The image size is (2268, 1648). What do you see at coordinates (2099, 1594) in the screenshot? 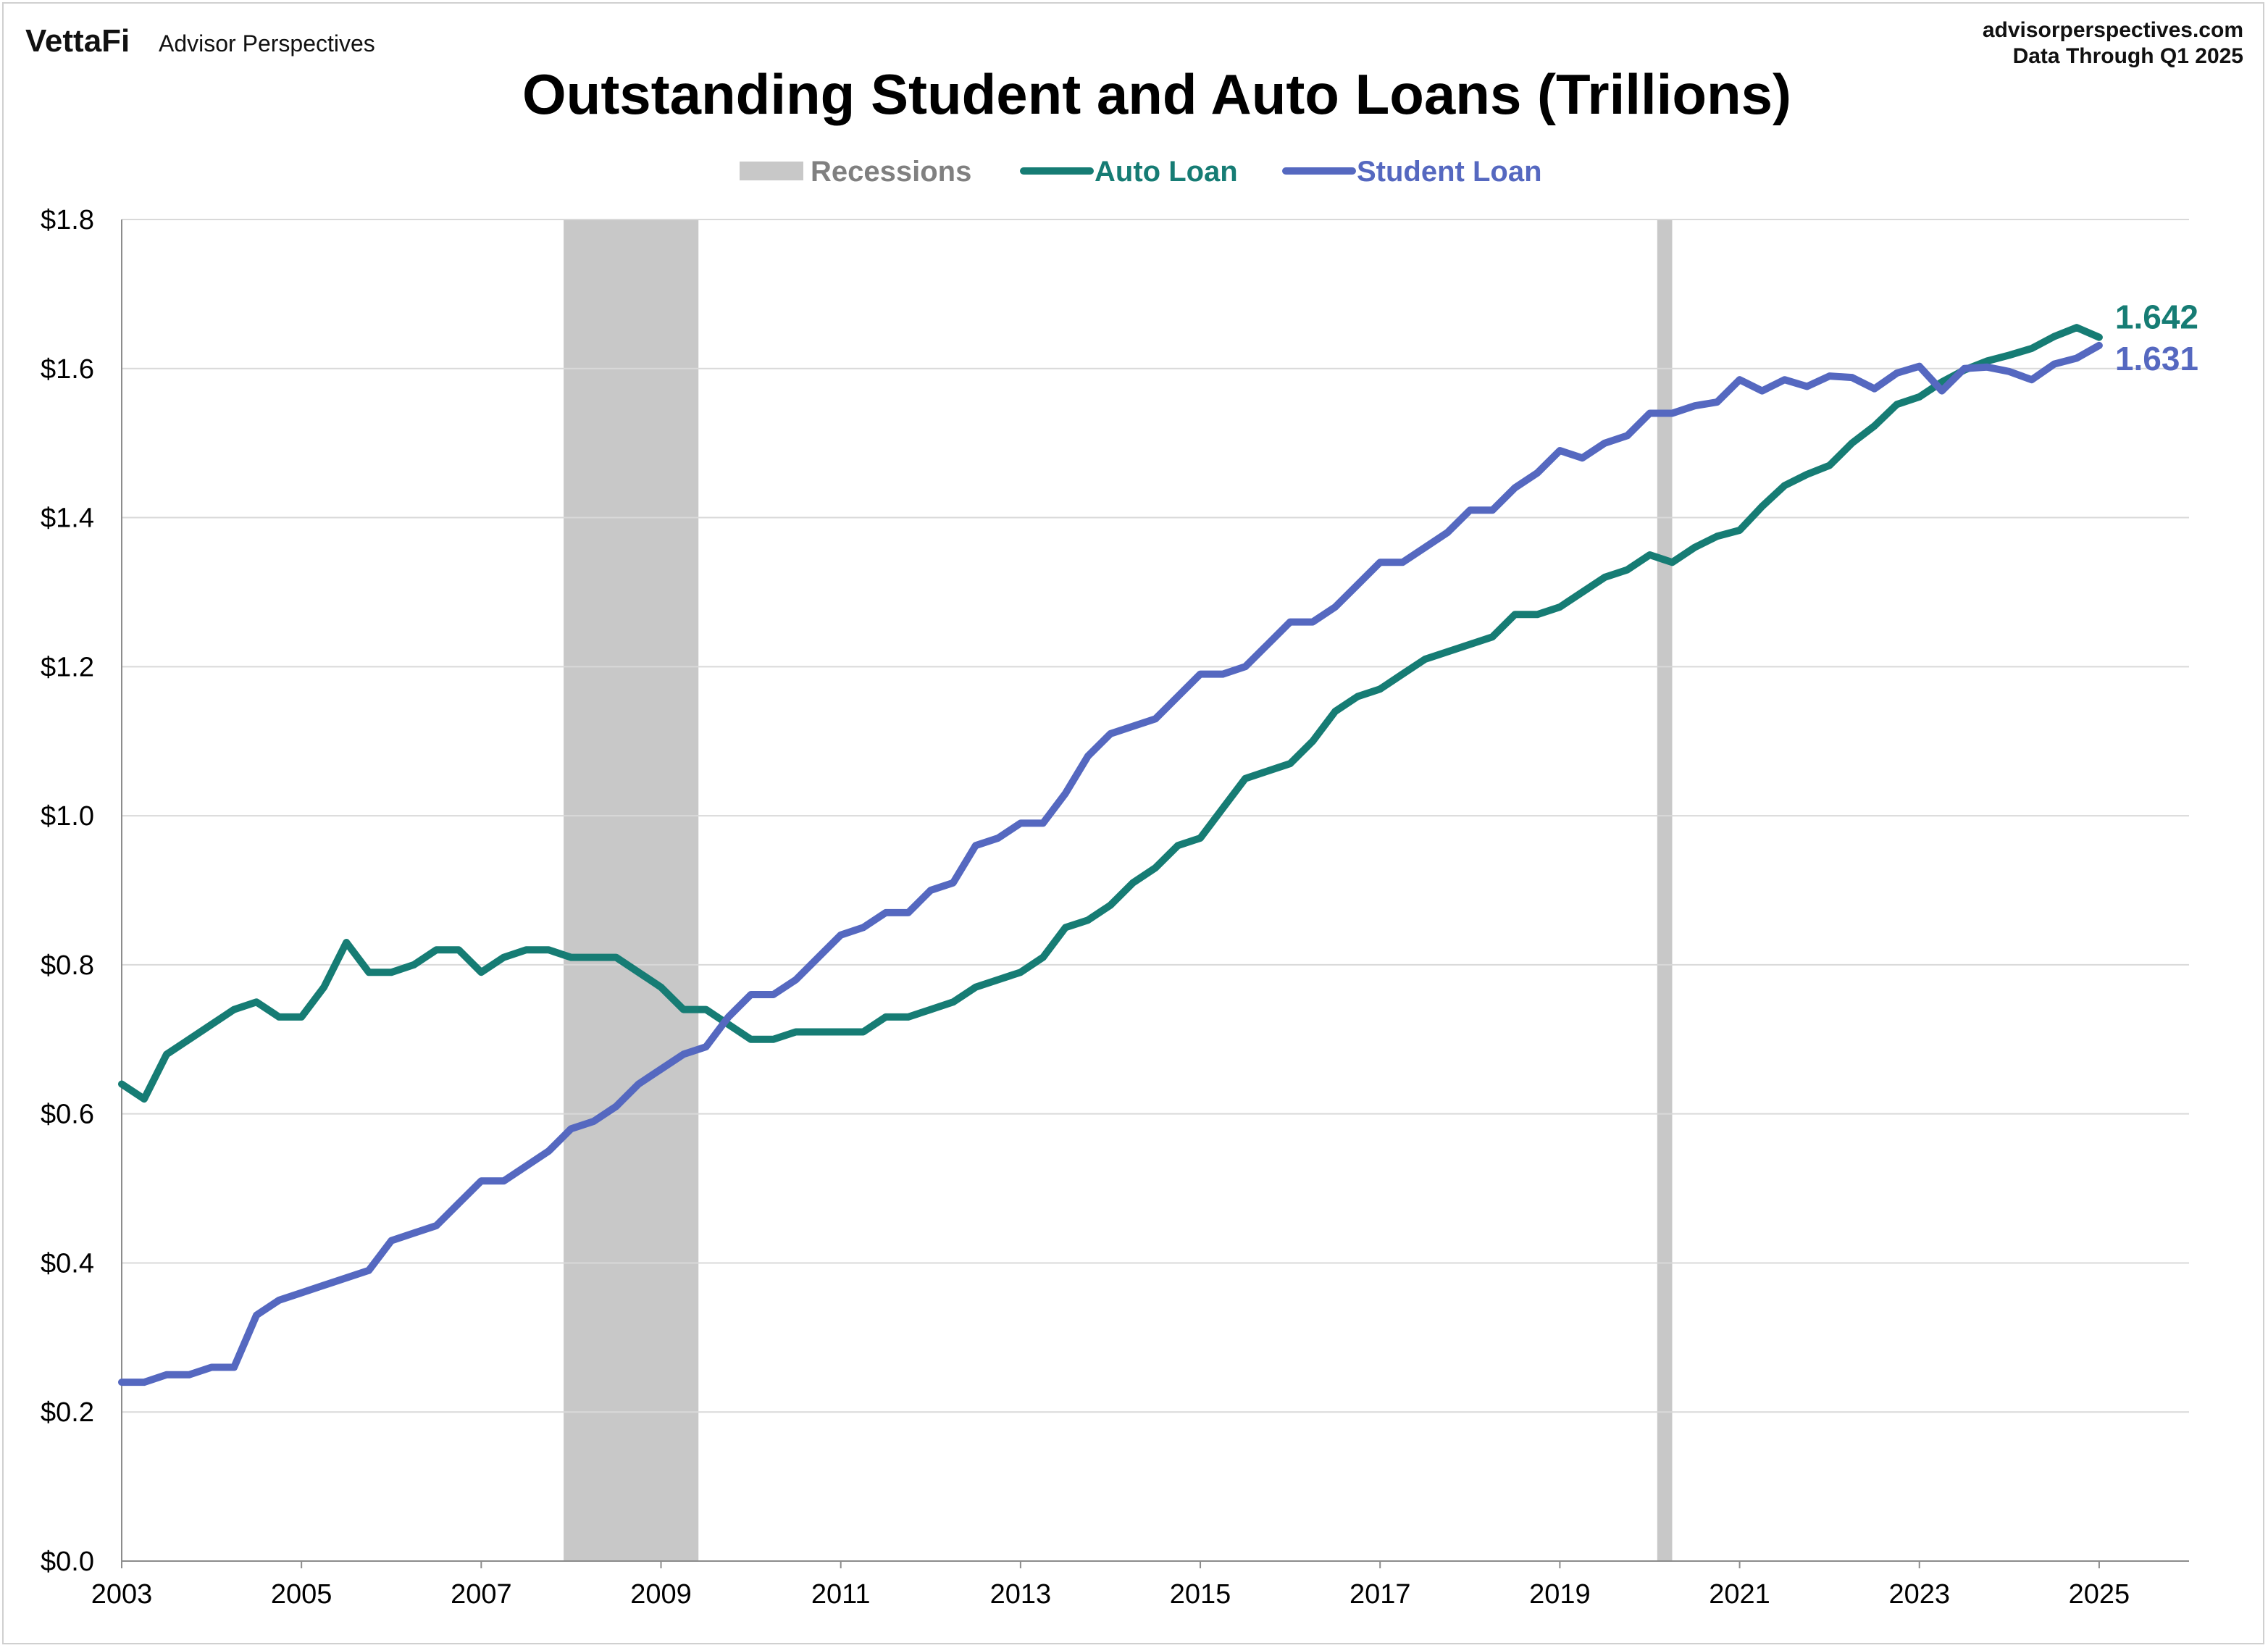
I see `x-tick-label: 2025` at bounding box center [2099, 1594].